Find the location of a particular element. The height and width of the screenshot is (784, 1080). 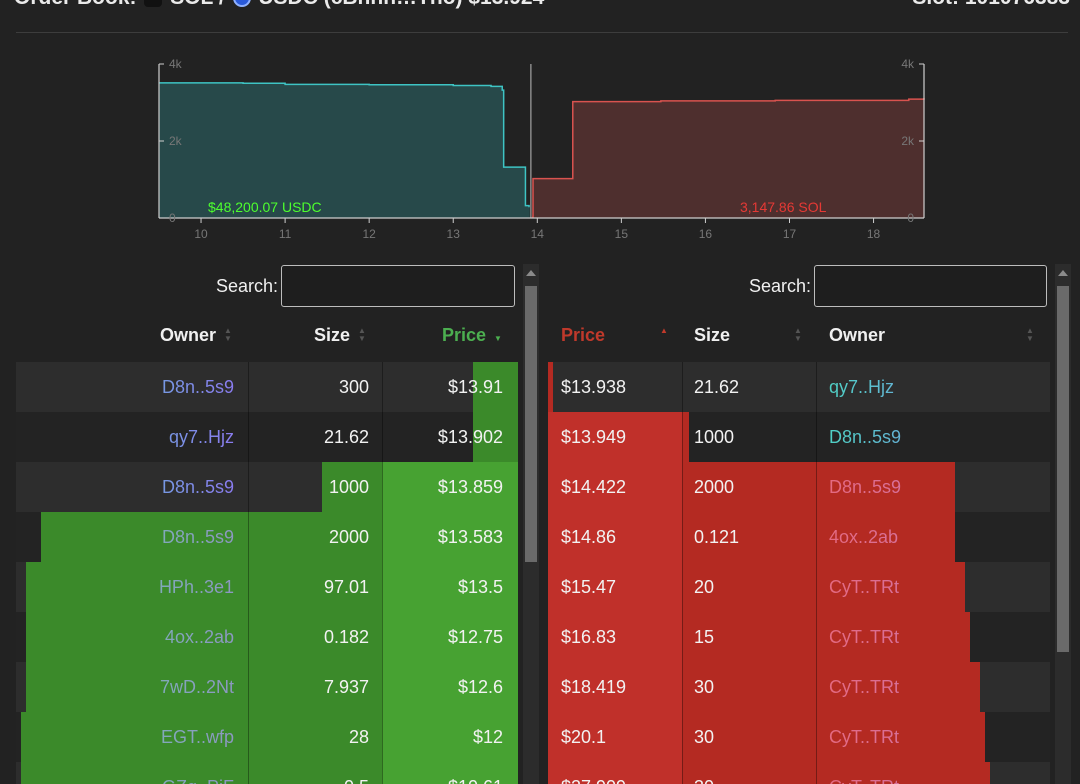

asks-col-owner: Owner is located at coordinates (857, 335).